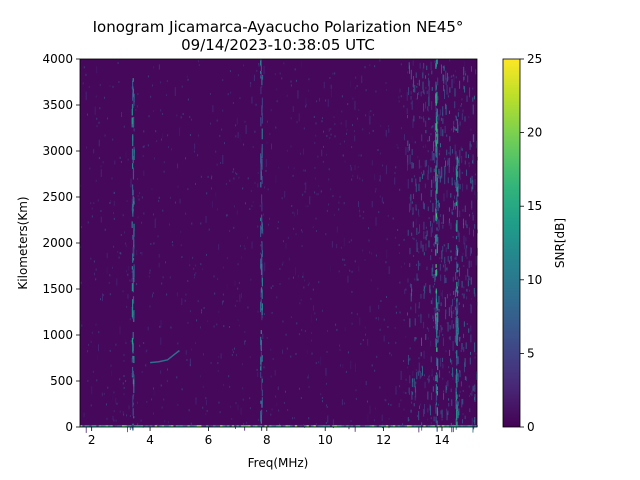 This screenshot has width=640, height=480. Describe the element at coordinates (57, 243) in the screenshot. I see `y-tick-label: 2000` at that location.